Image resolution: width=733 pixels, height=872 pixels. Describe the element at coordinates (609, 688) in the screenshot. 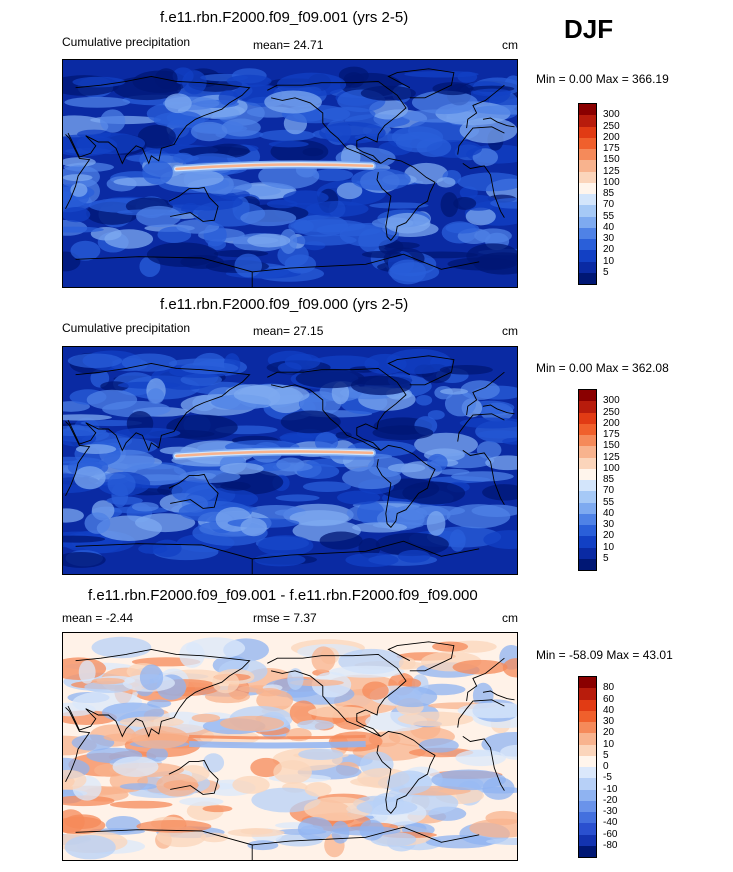

I see `colorbar-tick-label: 80` at that location.